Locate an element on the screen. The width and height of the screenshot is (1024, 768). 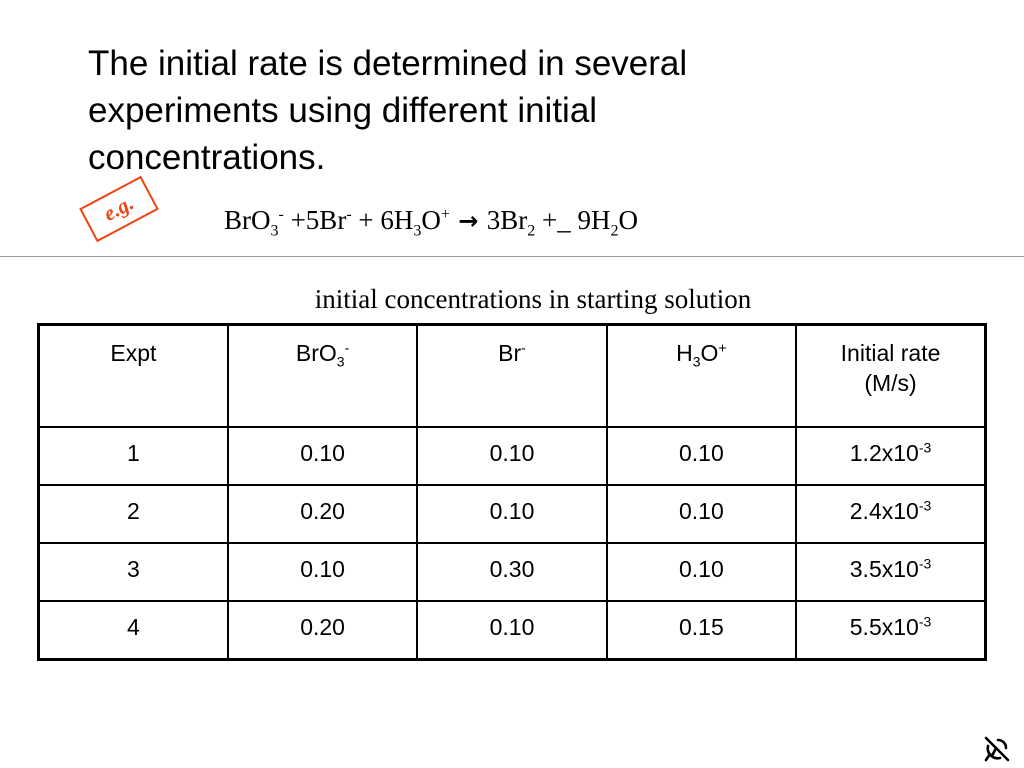
header-expt: Expt is located at coordinates (133, 375).